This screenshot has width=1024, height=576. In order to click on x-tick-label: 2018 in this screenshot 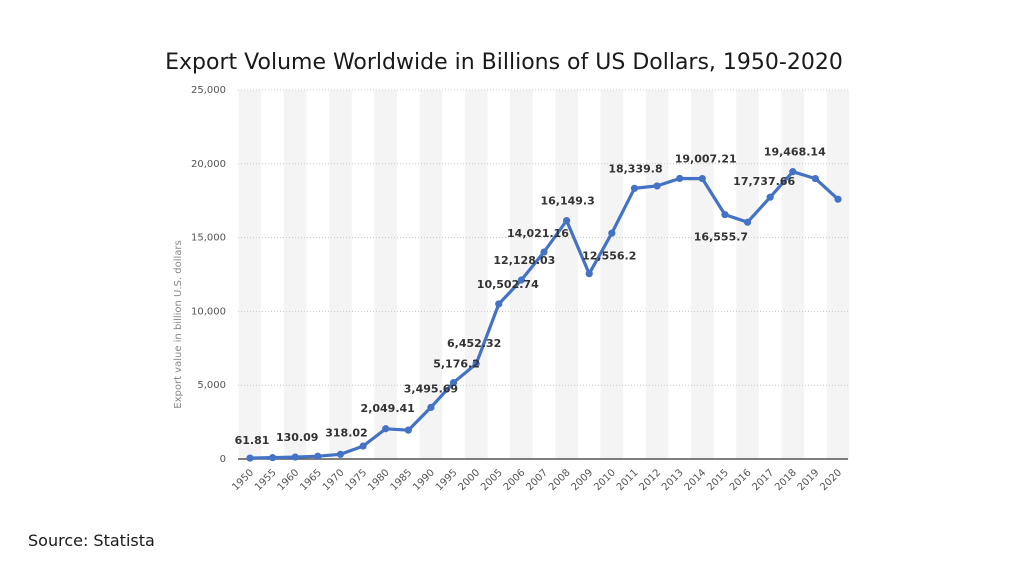, I will do `click(786, 480)`.